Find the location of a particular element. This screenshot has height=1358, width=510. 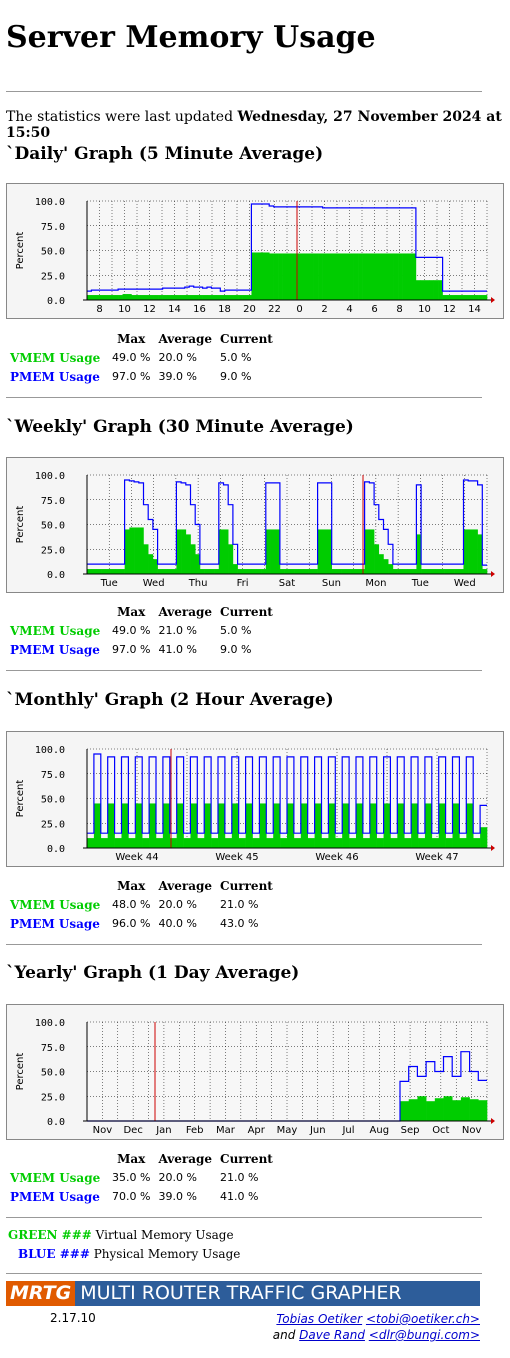

x-tick-label: Jul is located at coordinates (347, 1130).